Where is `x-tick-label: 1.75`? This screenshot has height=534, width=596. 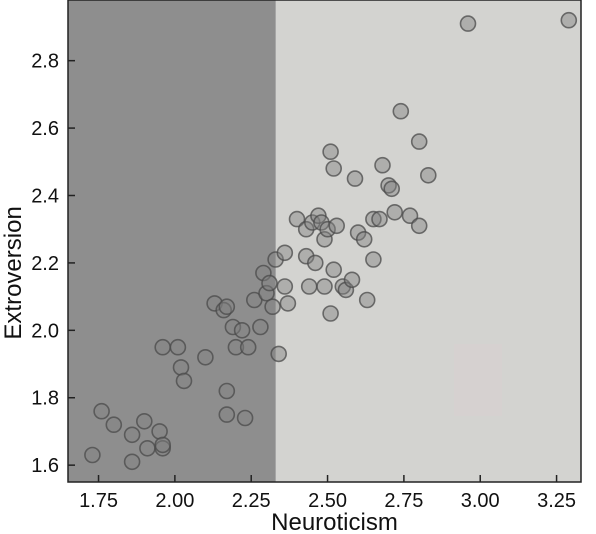
x-tick-label: 1.75 is located at coordinates (98, 501).